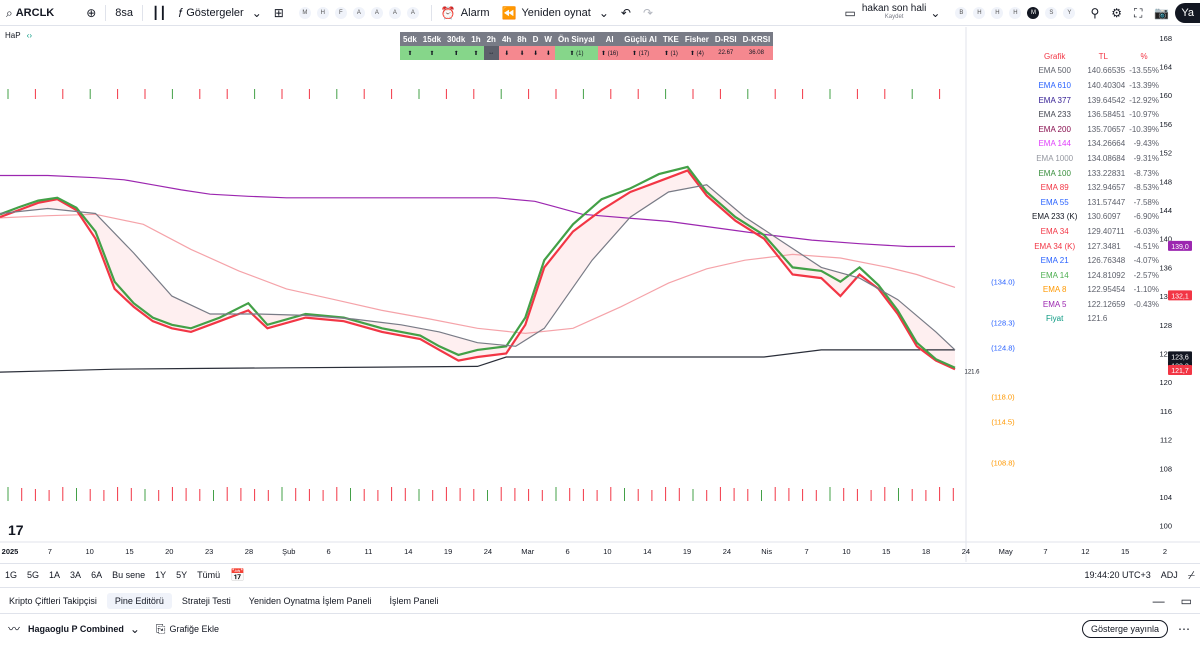  What do you see at coordinates (53, 600) in the screenshot?
I see `panel-tab: Kripto Çiftleri Takipçisi` at bounding box center [53, 600].